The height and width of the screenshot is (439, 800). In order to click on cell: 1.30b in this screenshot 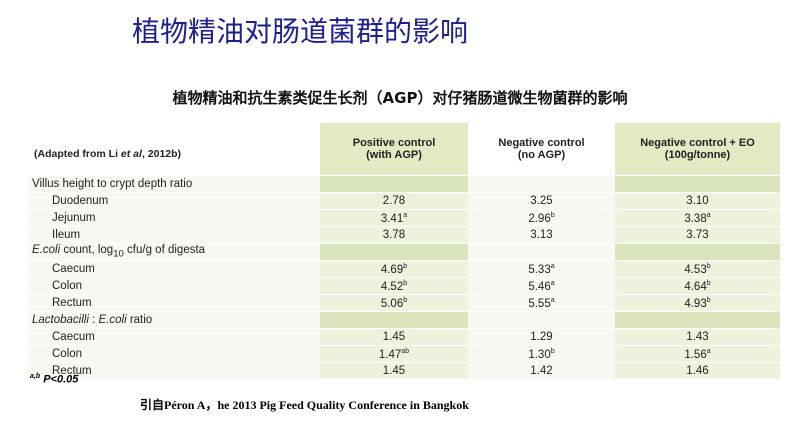, I will do `click(541, 354)`.